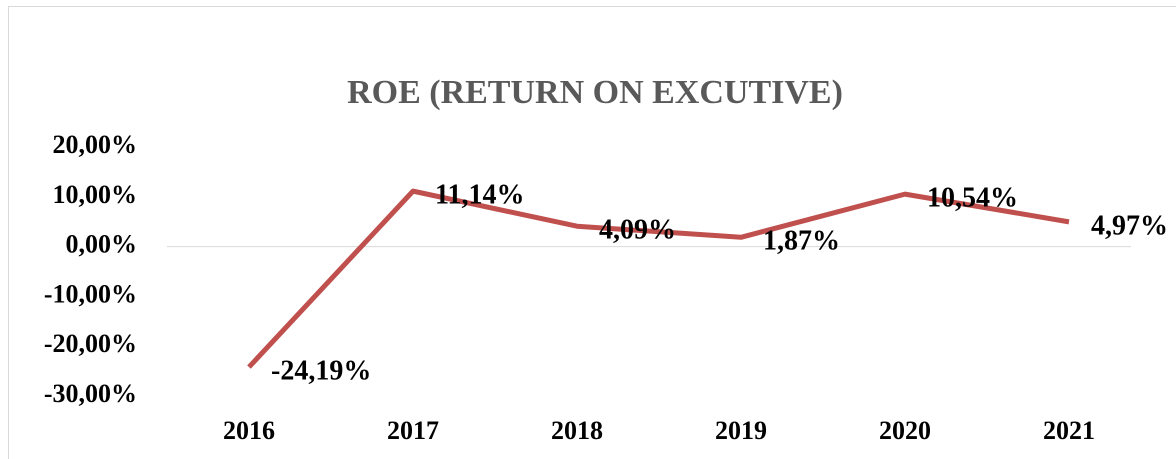 This screenshot has width=1176, height=459. What do you see at coordinates (90, 343) in the screenshot?
I see `y-tick-label: -20,00%` at bounding box center [90, 343].